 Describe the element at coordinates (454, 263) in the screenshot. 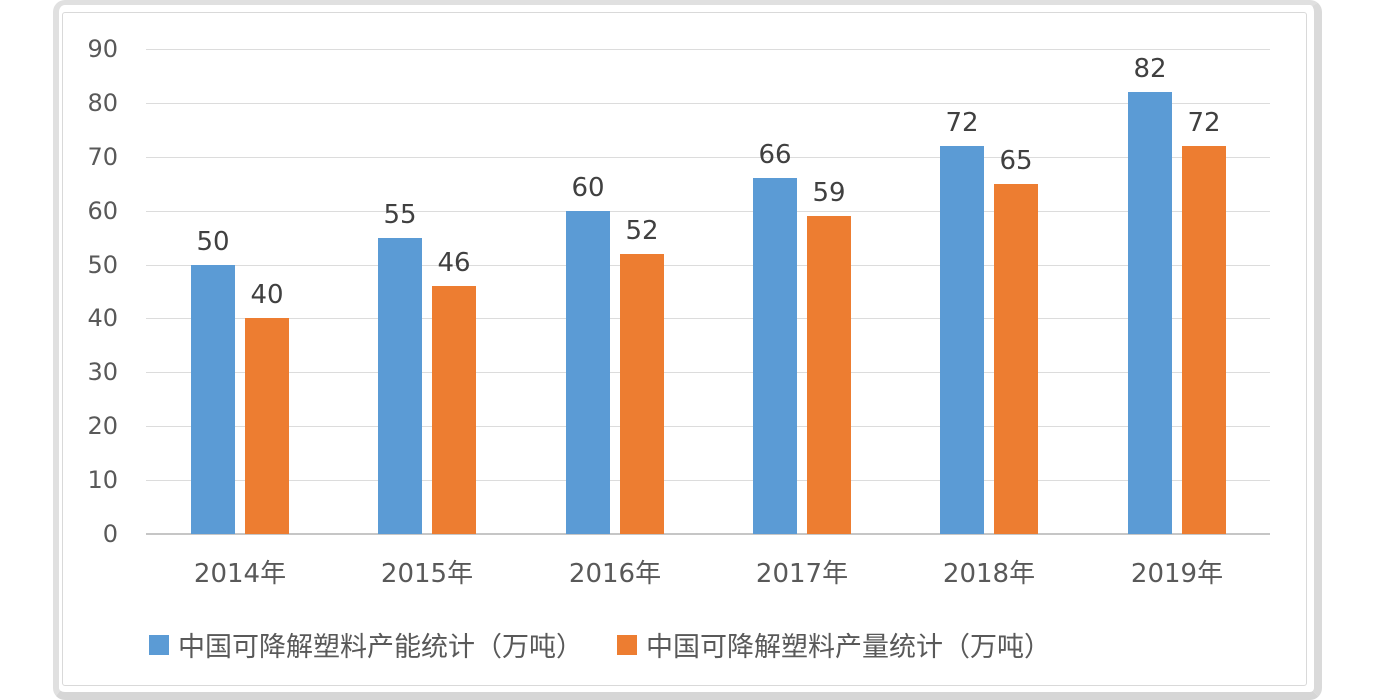

I see `value-label-output-2015年: 46` at that location.